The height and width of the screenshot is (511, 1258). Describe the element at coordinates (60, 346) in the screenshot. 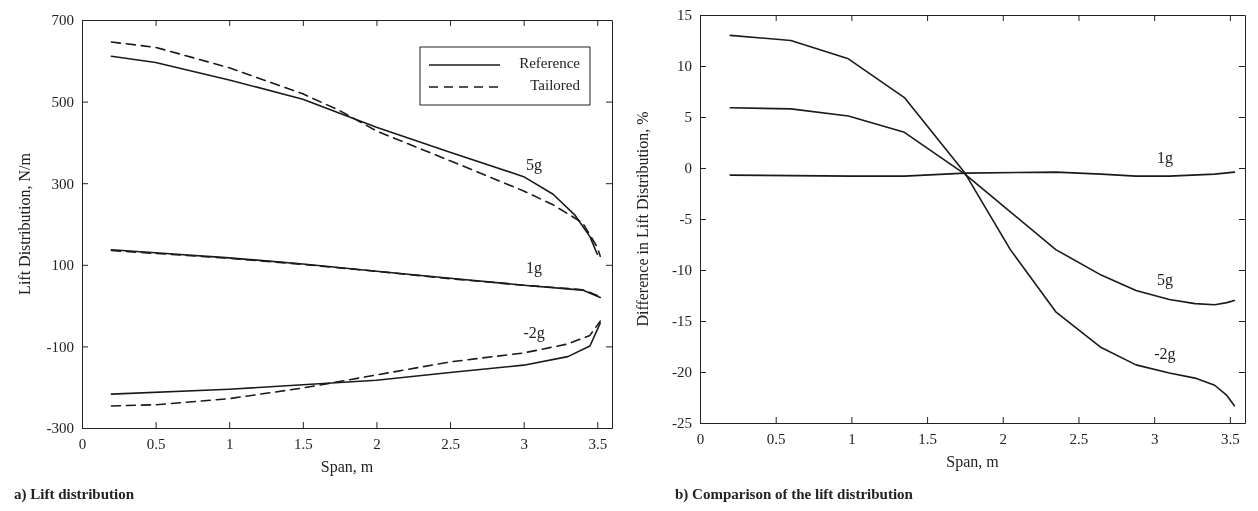

I see `y-tick-label: -100` at that location.